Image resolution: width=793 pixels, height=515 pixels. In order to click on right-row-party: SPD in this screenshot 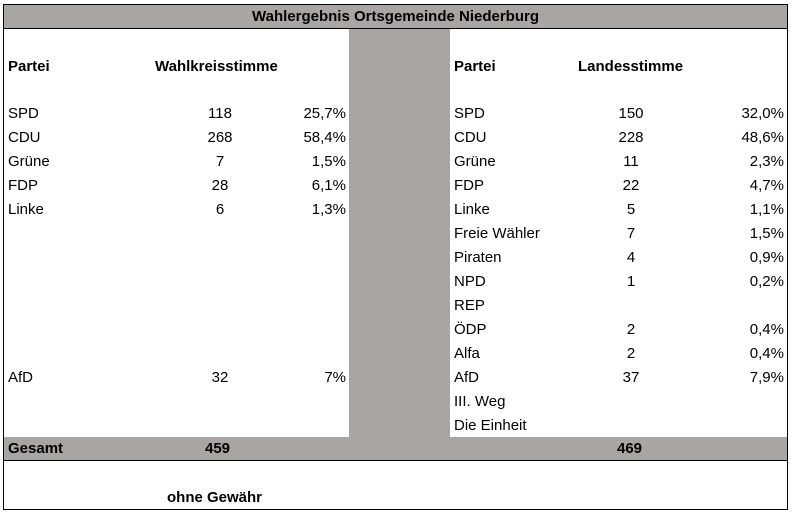, I will do `click(469, 113)`.